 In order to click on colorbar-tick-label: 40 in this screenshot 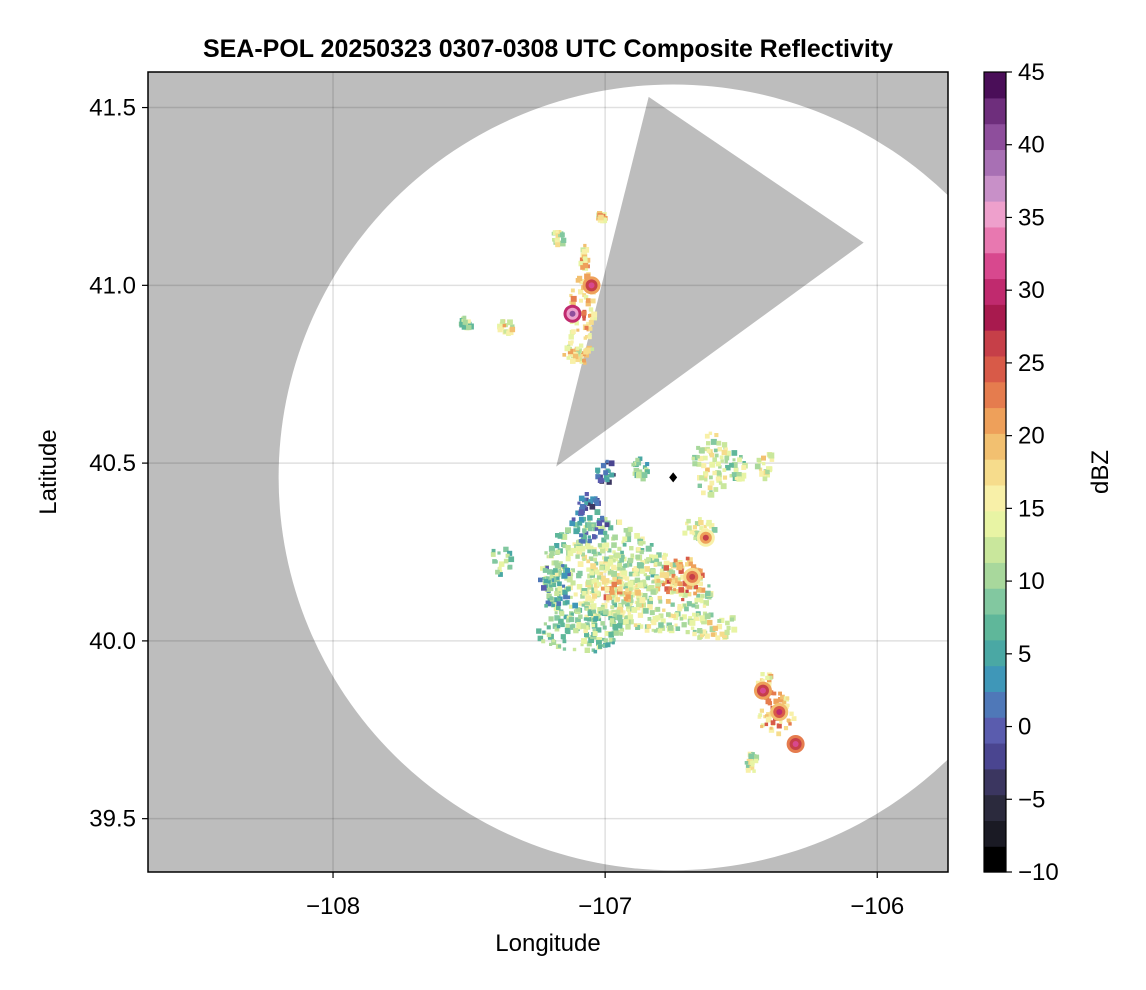, I will do `click(1031, 145)`.